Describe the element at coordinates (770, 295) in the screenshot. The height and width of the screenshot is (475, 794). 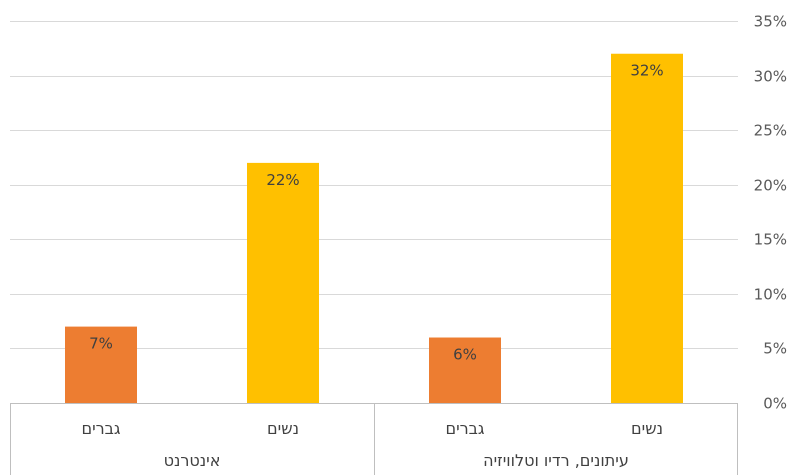
I see `y-tick-label: 10%` at that location.